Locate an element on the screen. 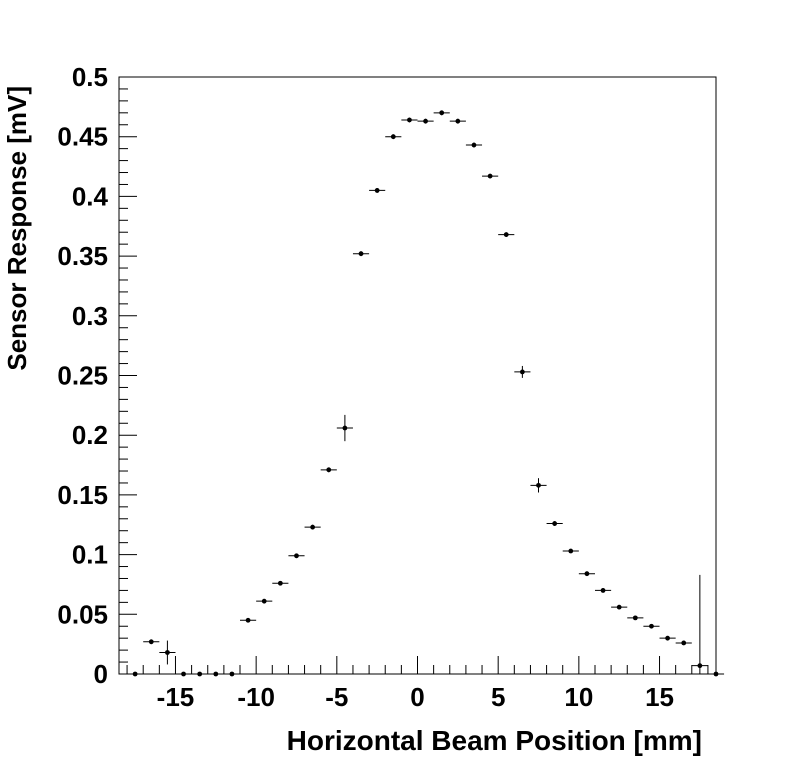  y-tick-label: 0.3 is located at coordinates (90, 316).